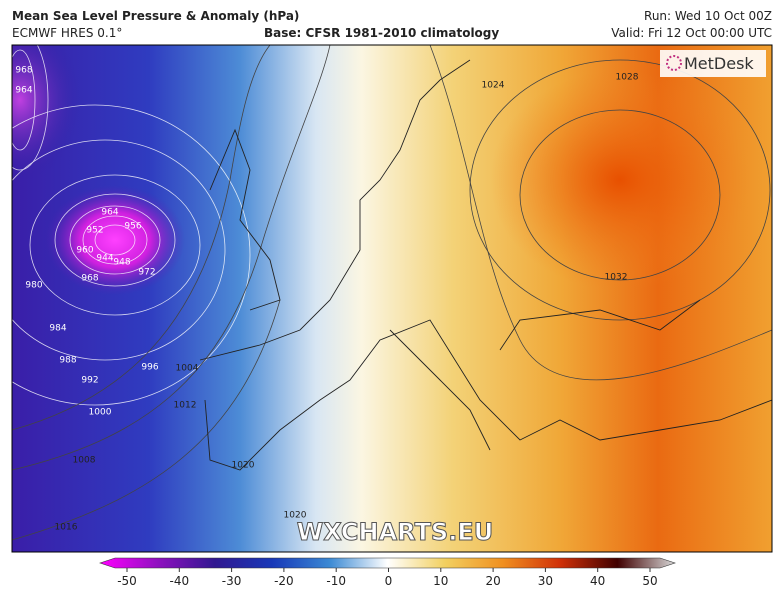 This screenshot has width=784, height=600. What do you see at coordinates (387, 563) in the screenshot?
I see `colorbar-scale` at bounding box center [387, 563].